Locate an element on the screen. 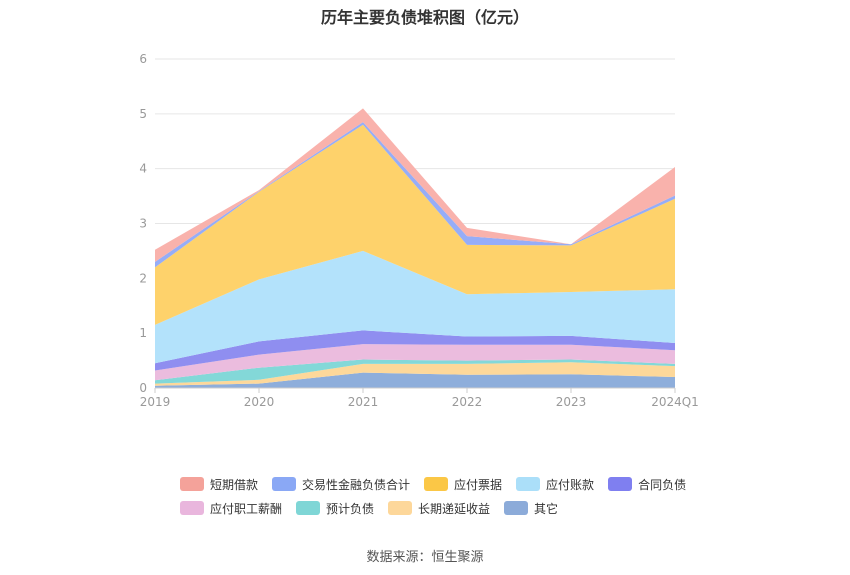 Image resolution: width=850 pixels, height=575 pixels. legend-label: 预计负债 is located at coordinates (350, 508).